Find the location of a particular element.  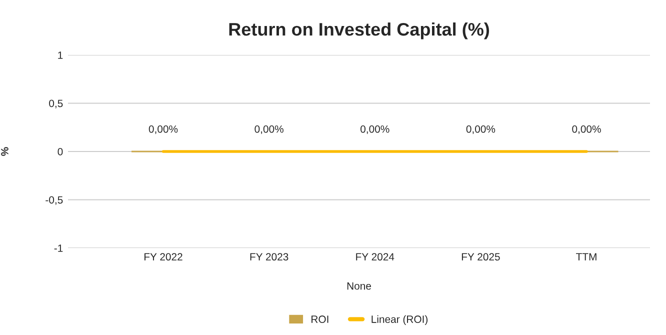

x-tick-label: TTM is located at coordinates (586, 256).